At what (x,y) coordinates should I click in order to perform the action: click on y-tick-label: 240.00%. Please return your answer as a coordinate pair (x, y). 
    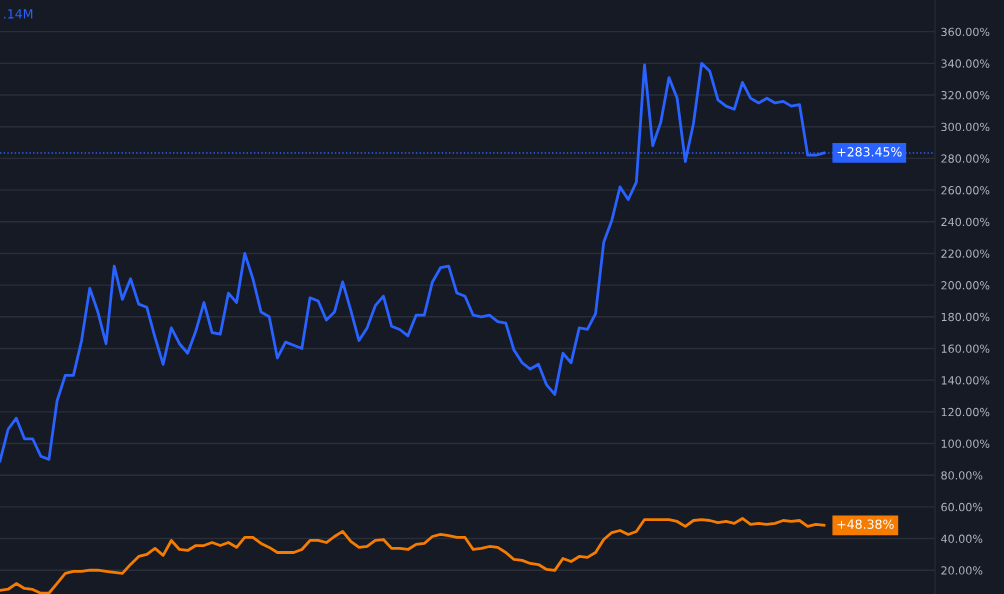
    Looking at the image, I should click on (965, 222).